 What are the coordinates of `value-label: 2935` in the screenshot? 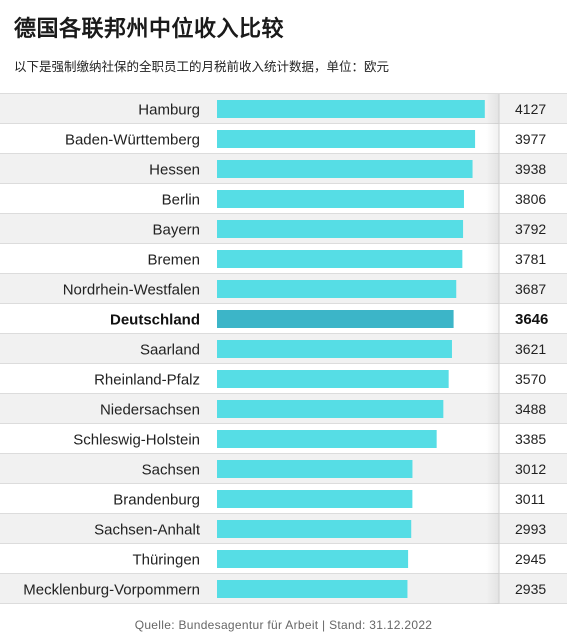 It's located at (530, 589).